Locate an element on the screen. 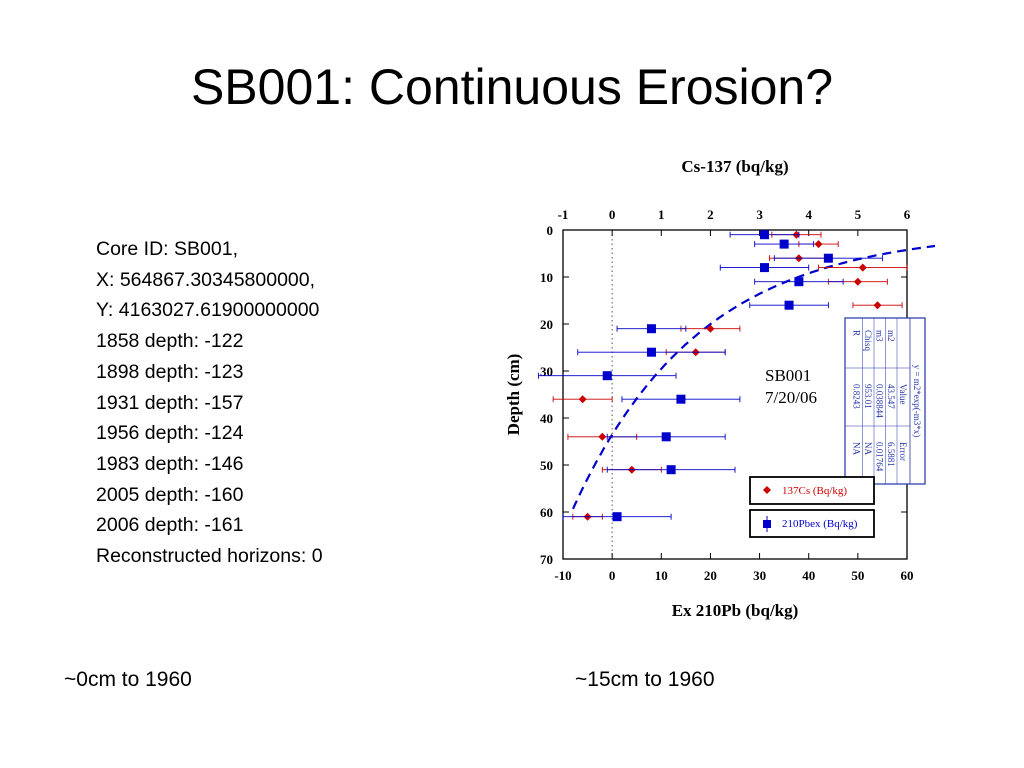  fit-table-cell: Chisq is located at coordinates (868, 341).